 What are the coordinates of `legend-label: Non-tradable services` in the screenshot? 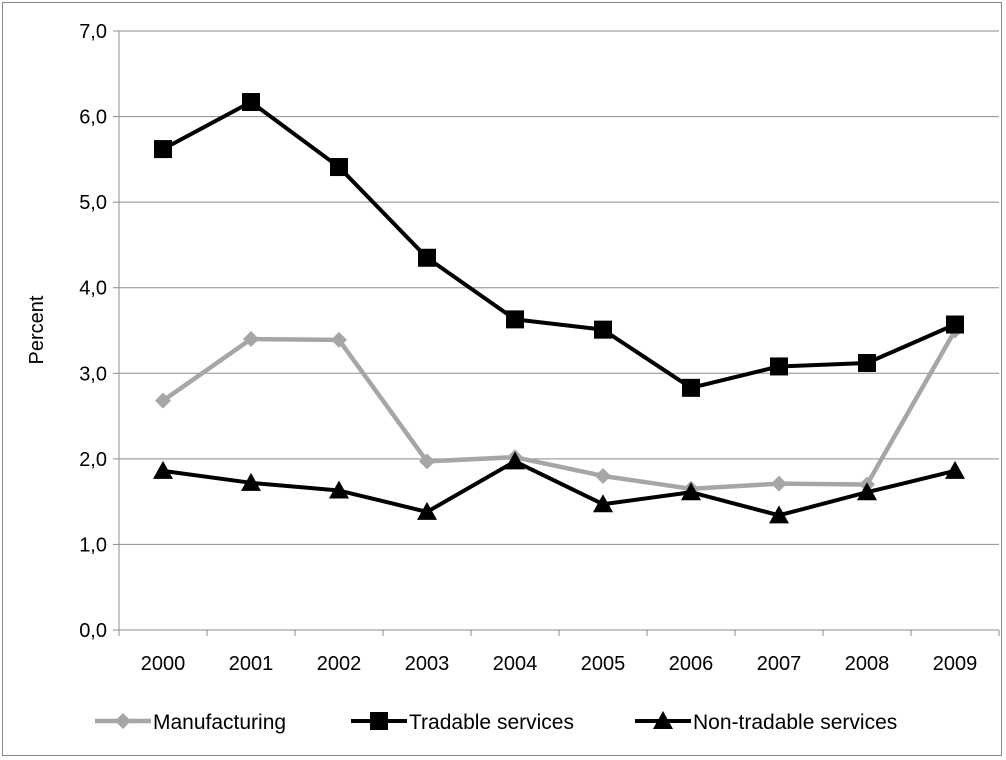 It's located at (795, 722).